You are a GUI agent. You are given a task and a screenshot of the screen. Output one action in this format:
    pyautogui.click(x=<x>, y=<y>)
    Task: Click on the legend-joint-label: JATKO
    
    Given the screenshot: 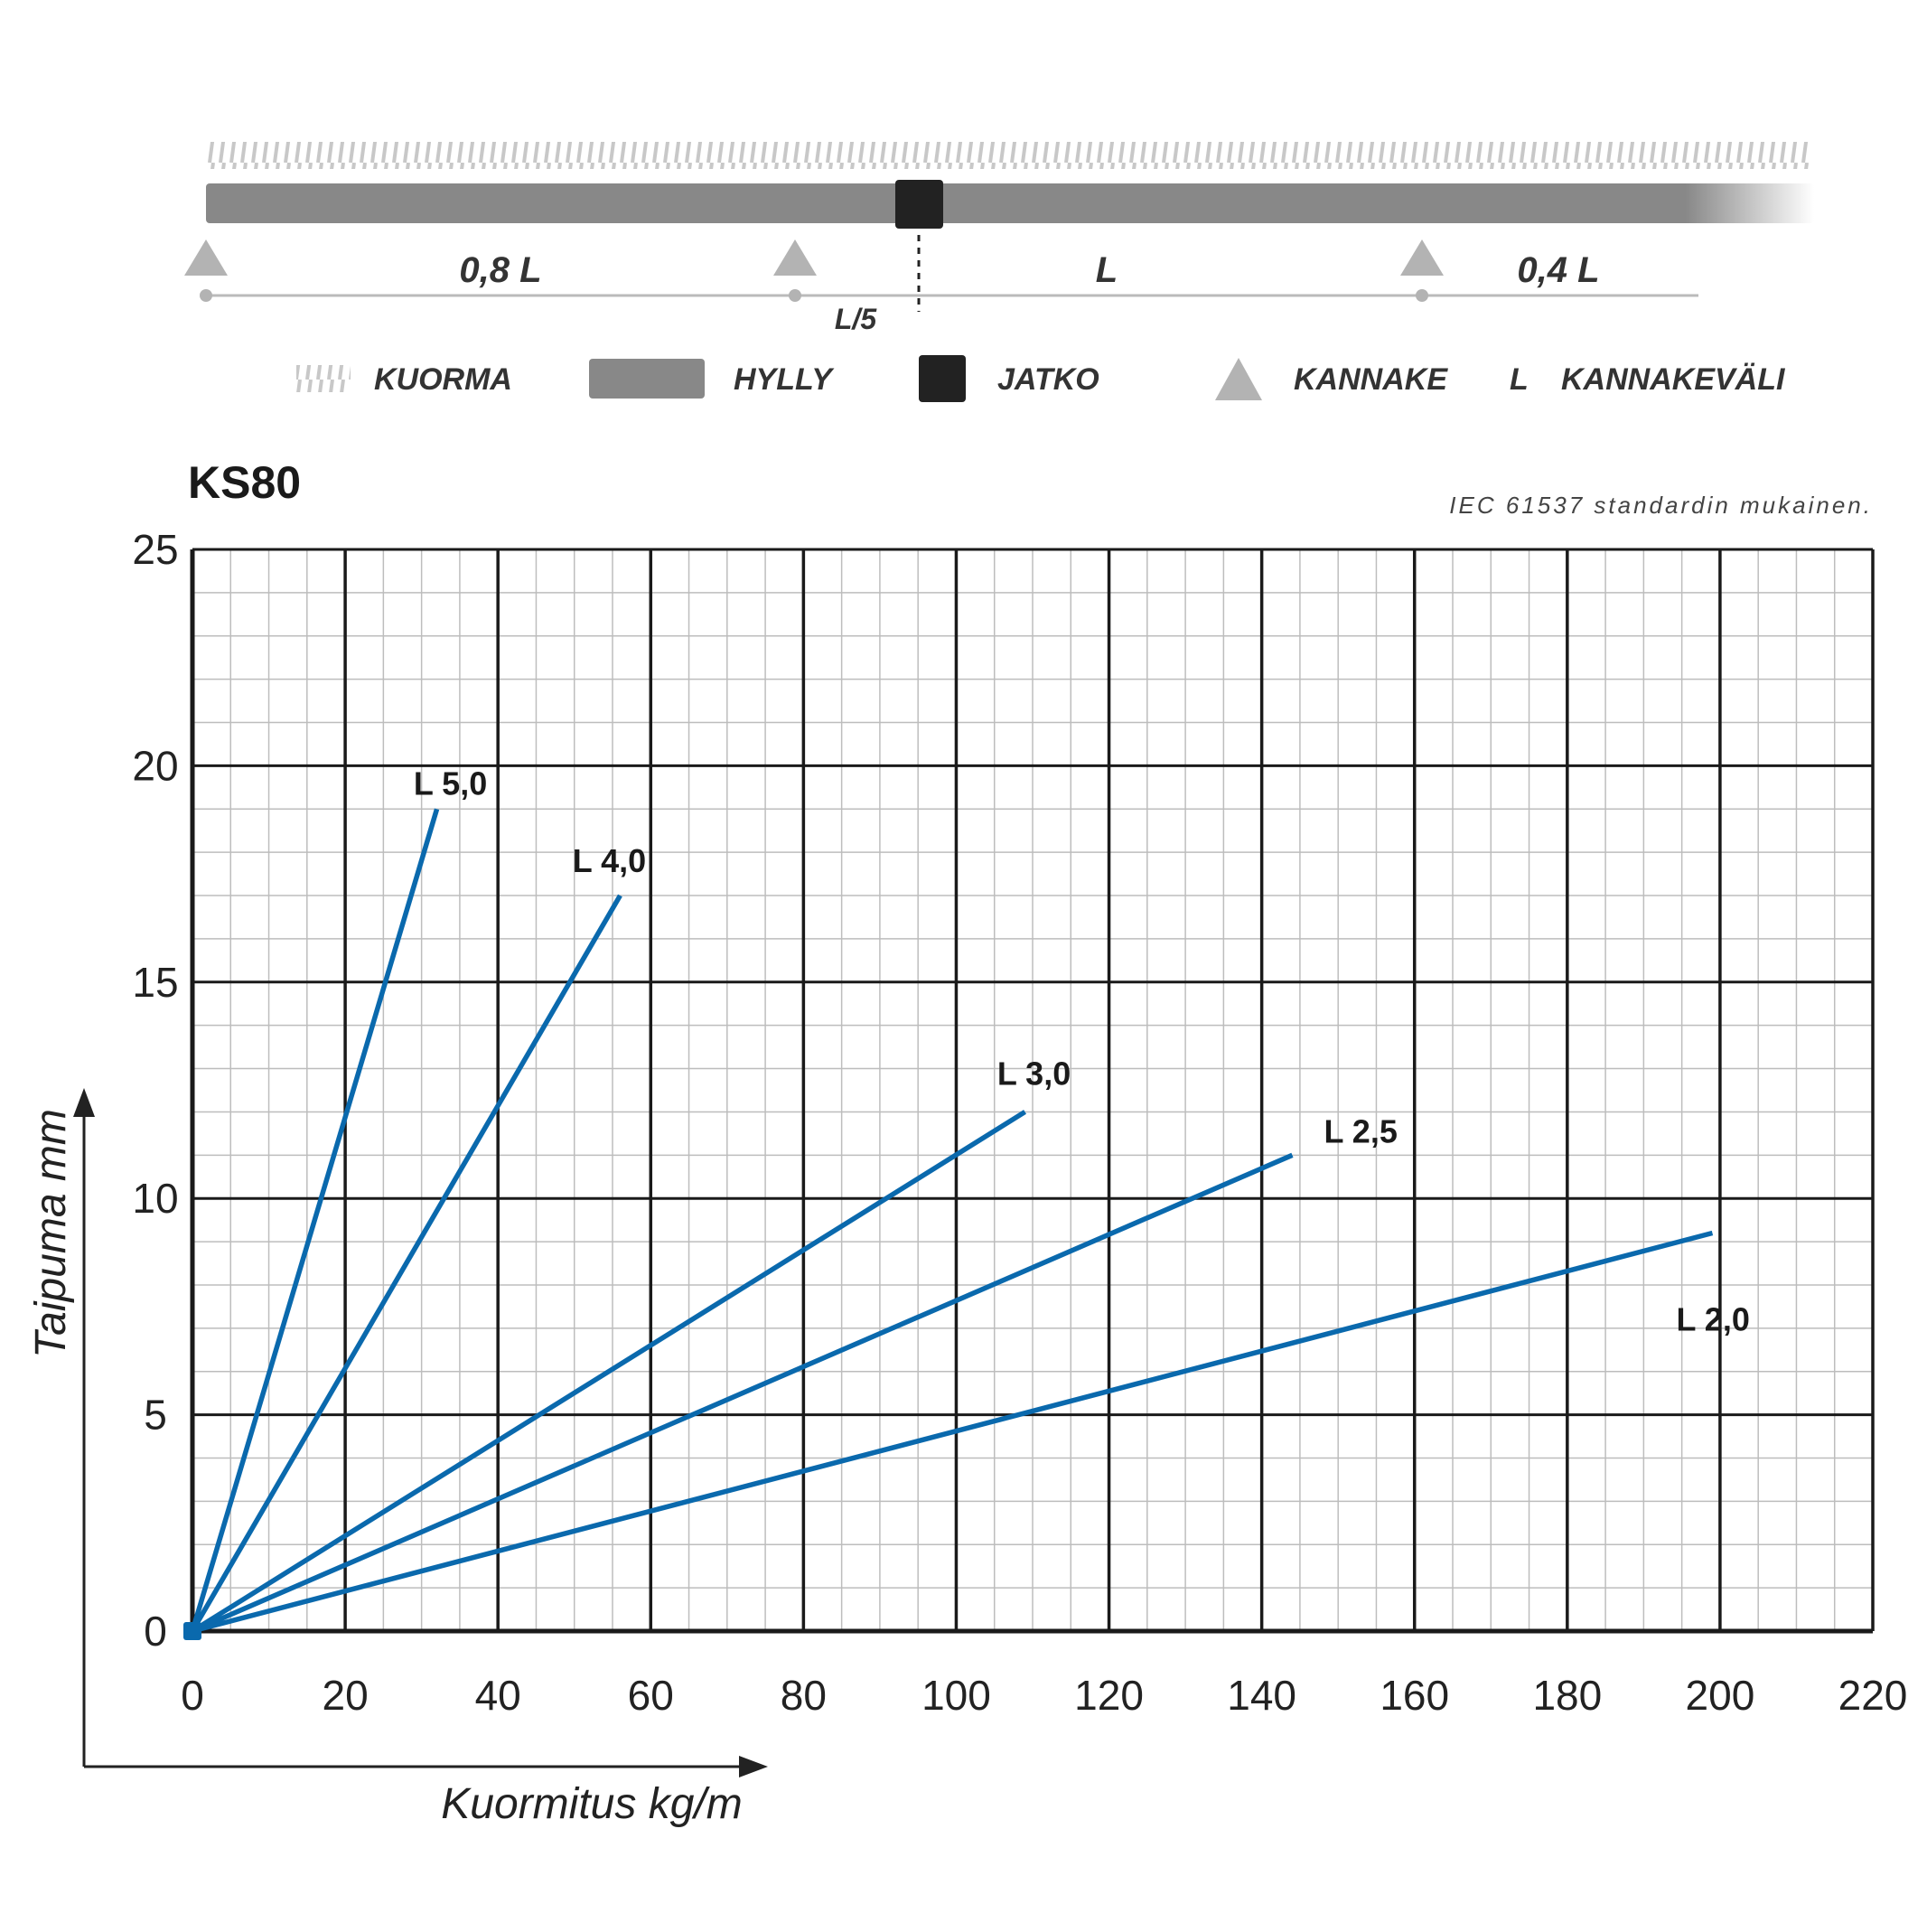 What is the action you would take?
    pyautogui.click(x=1048, y=379)
    